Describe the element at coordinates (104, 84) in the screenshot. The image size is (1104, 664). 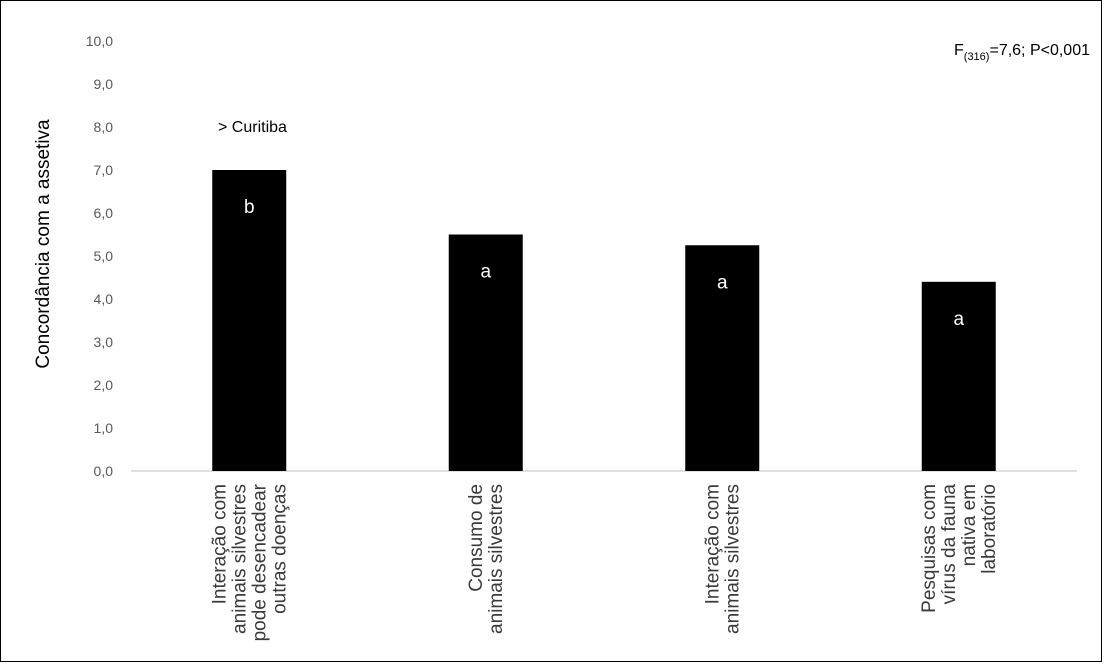
I see `y-tick-label: 9,0` at that location.